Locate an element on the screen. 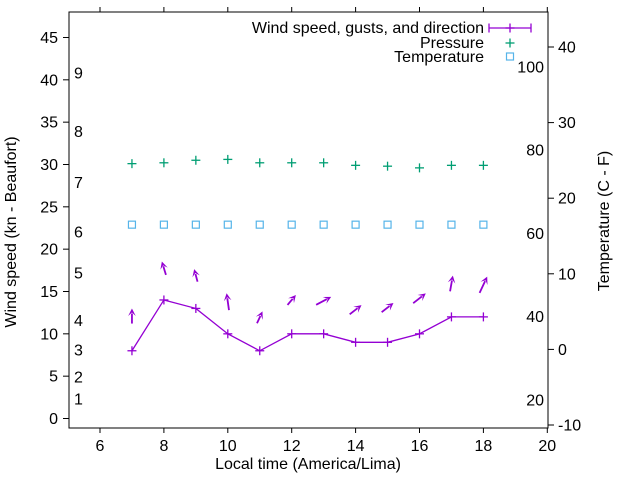 This screenshot has height=480, width=640. kn-tick-label: 25 is located at coordinates (49, 207).